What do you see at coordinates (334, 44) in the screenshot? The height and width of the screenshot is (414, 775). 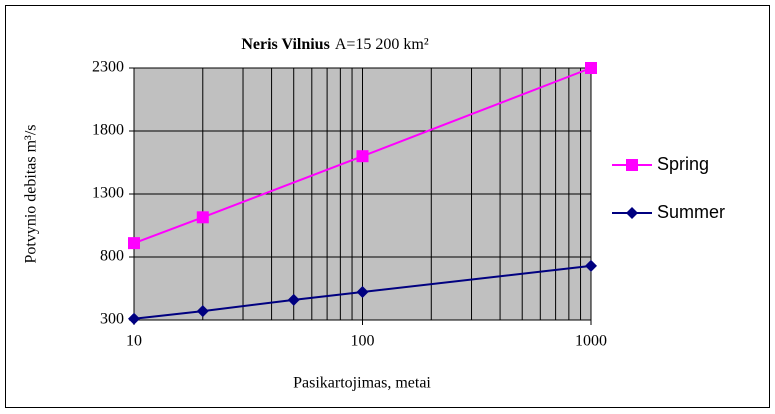 I see `chart-title: Neris Vilnius A=15 200 km²` at bounding box center [334, 44].